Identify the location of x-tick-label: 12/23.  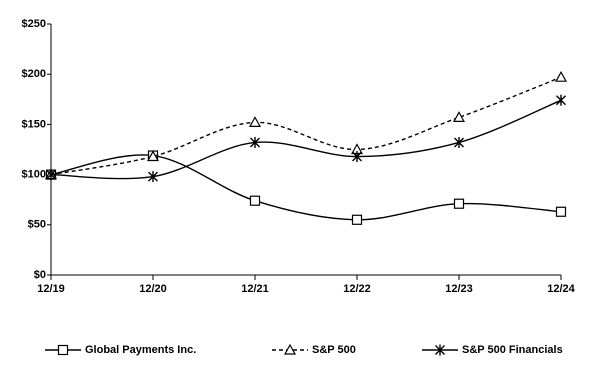
(459, 289).